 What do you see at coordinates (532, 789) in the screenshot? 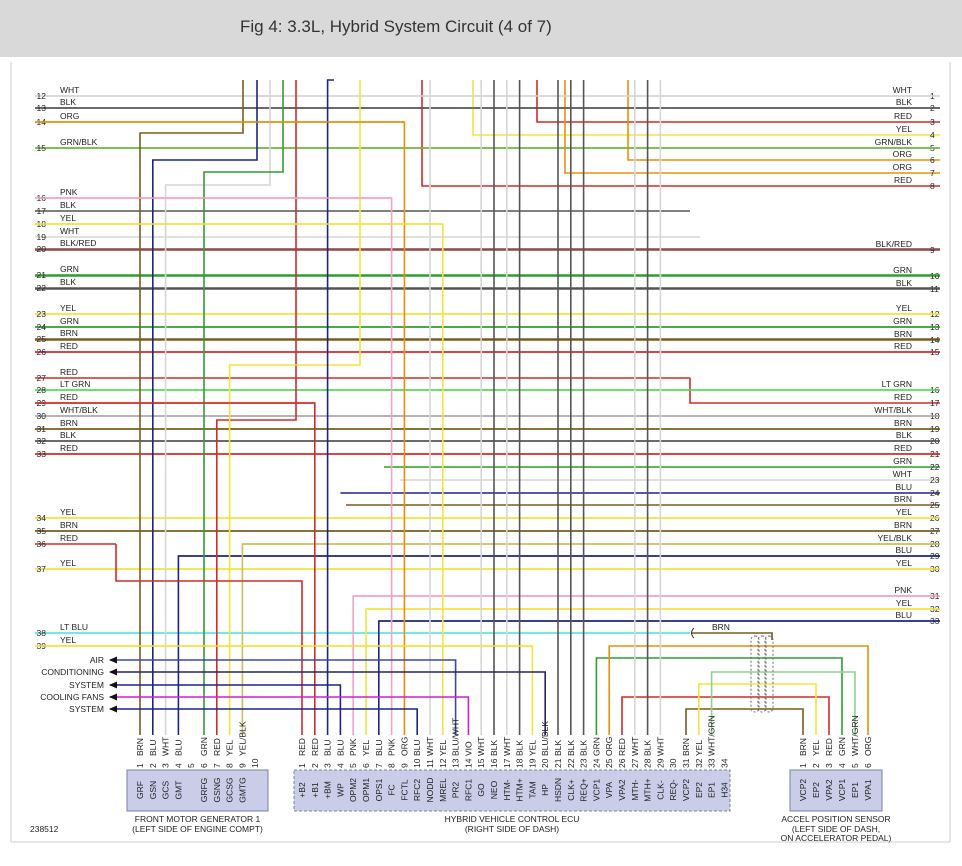
I see `pin-name: TAM` at bounding box center [532, 789].